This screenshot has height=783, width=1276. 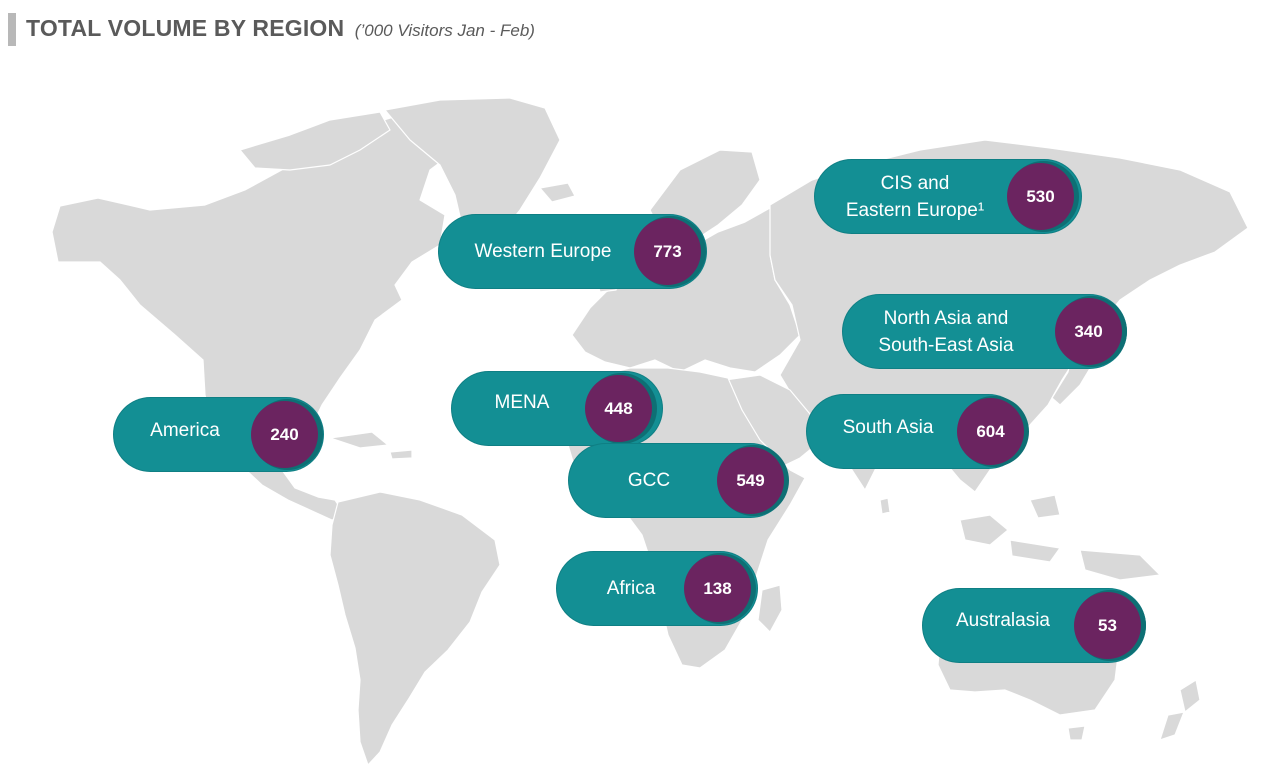 I want to click on region-callout-north-asia: North Asia and South-East Asia 340, so click(x=984, y=331).